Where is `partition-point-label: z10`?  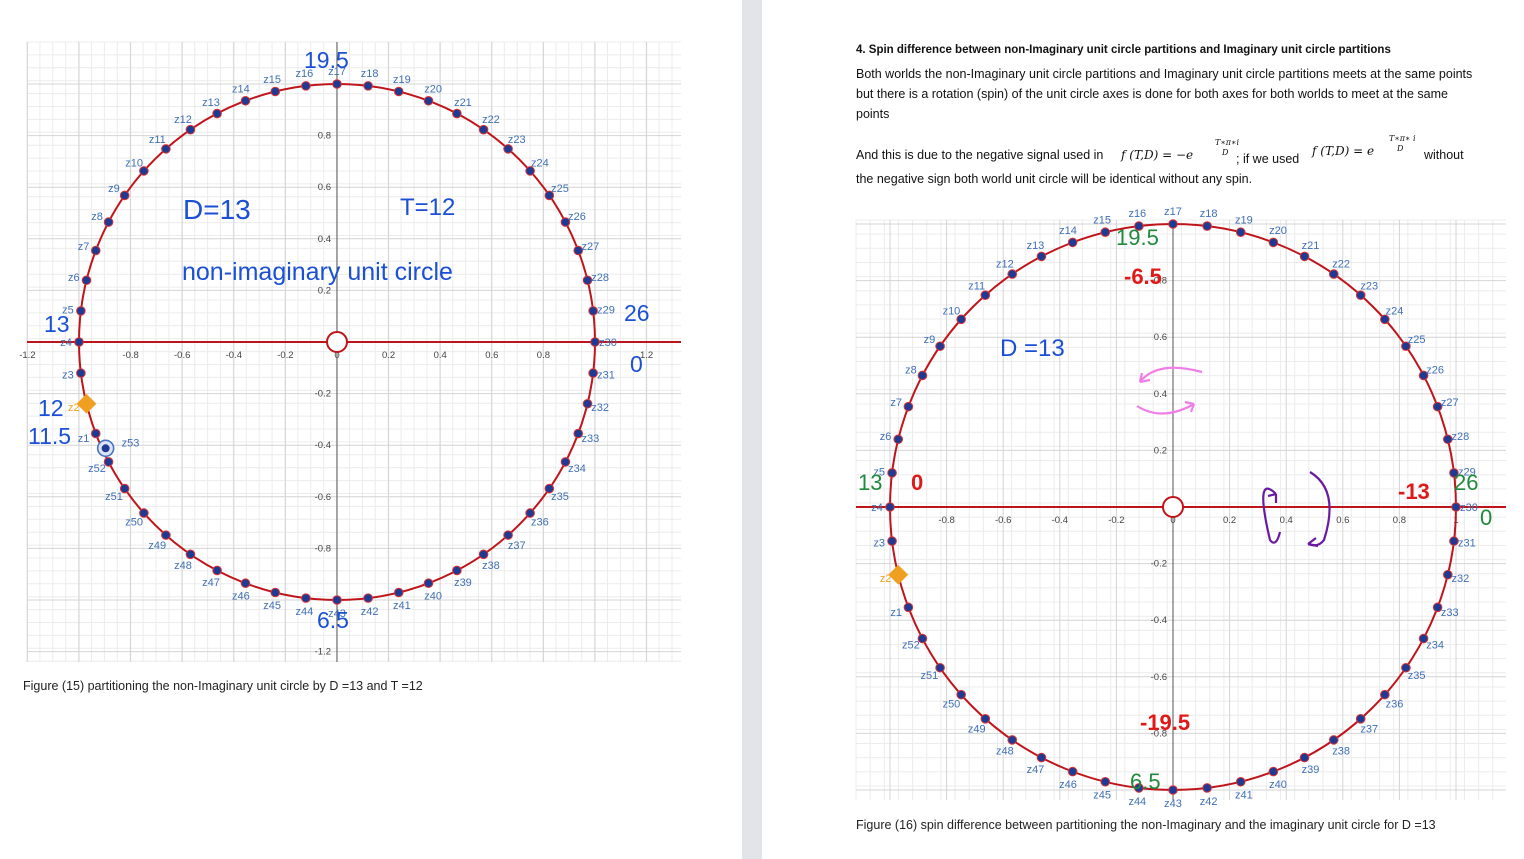
partition-point-label: z10 is located at coordinates (134, 163).